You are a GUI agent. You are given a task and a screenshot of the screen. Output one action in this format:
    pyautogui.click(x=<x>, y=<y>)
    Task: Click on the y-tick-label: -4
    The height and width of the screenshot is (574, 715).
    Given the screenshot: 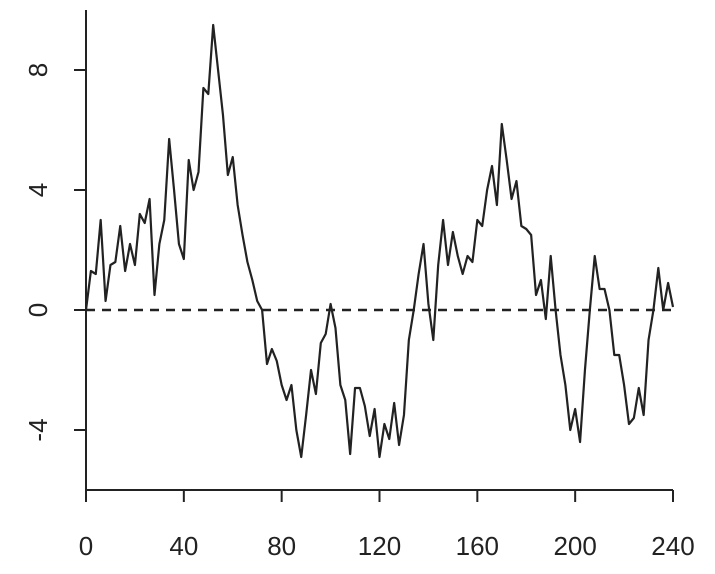 What is the action you would take?
    pyautogui.click(x=38, y=429)
    